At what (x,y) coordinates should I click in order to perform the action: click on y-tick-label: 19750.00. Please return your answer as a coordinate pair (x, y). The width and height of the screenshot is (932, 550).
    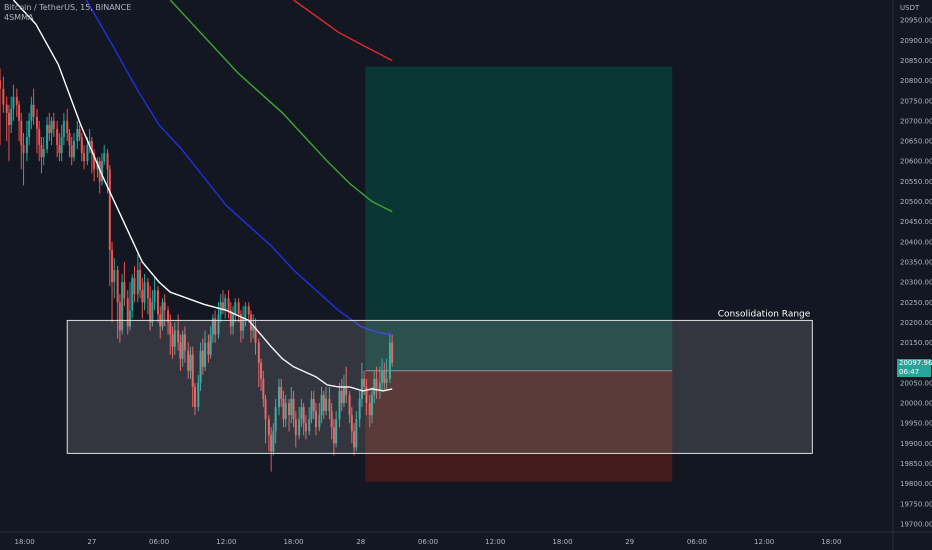
    Looking at the image, I should click on (916, 504).